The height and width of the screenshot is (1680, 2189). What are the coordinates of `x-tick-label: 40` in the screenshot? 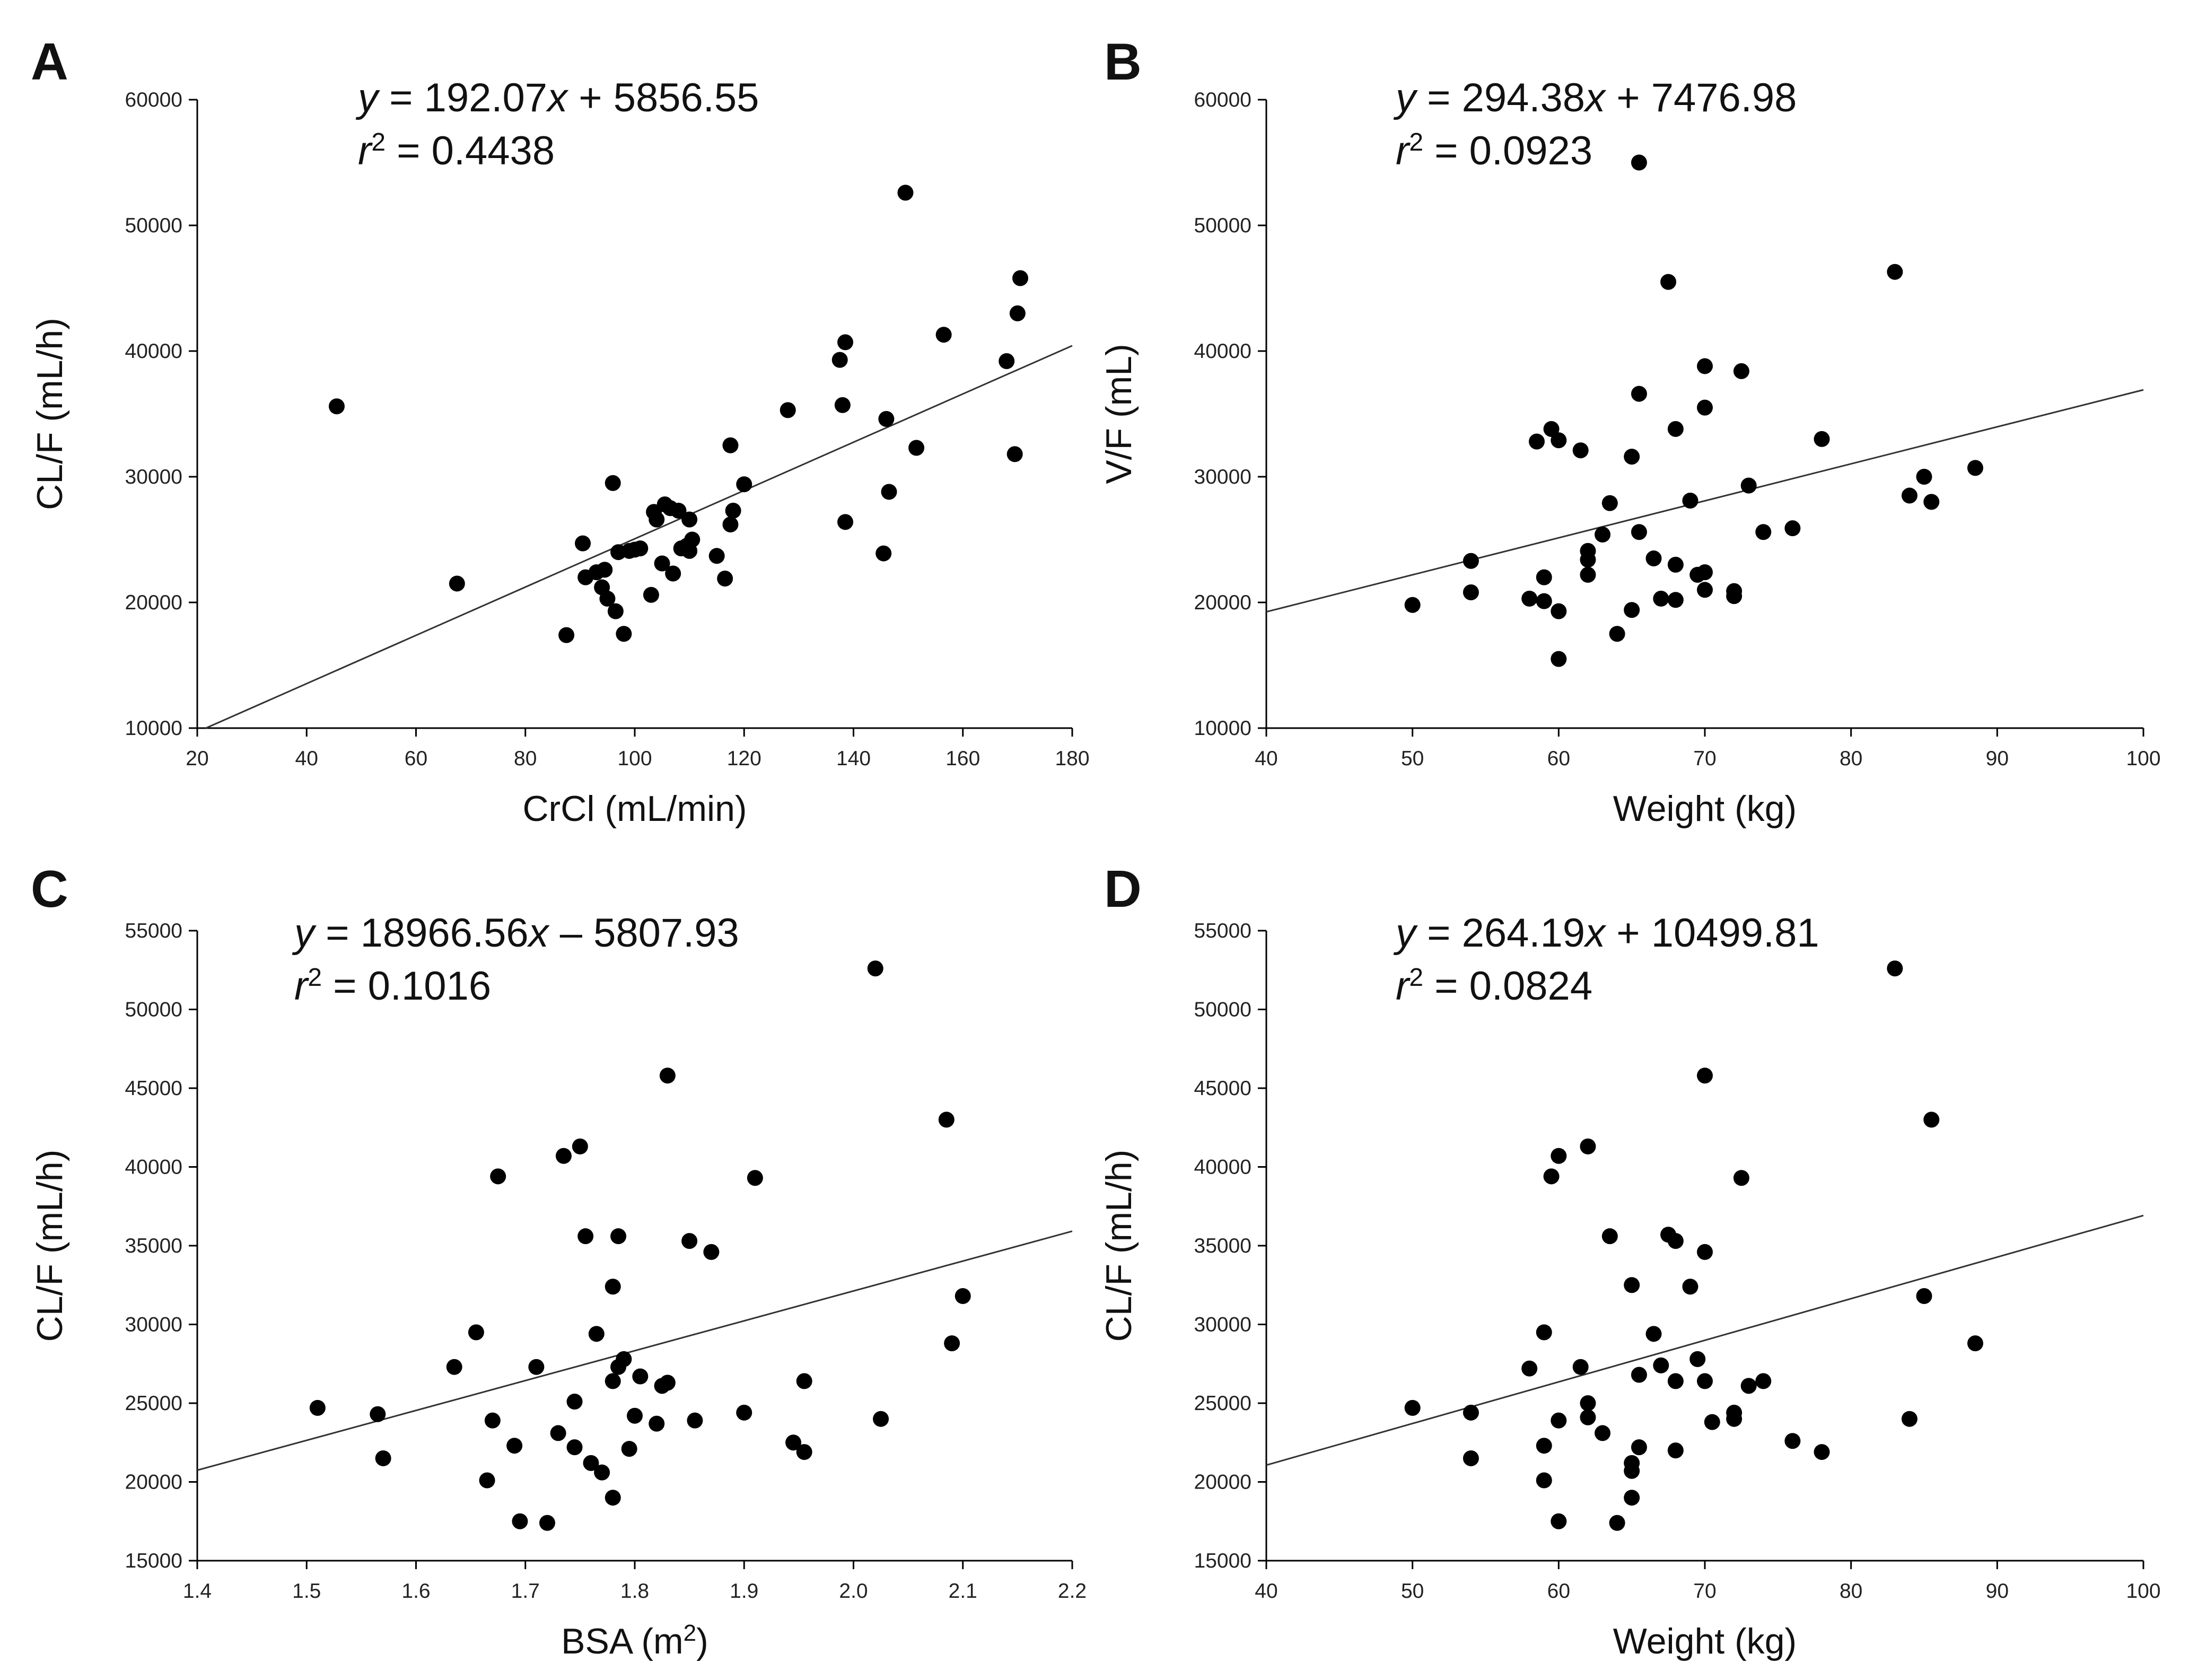 It's located at (306, 758).